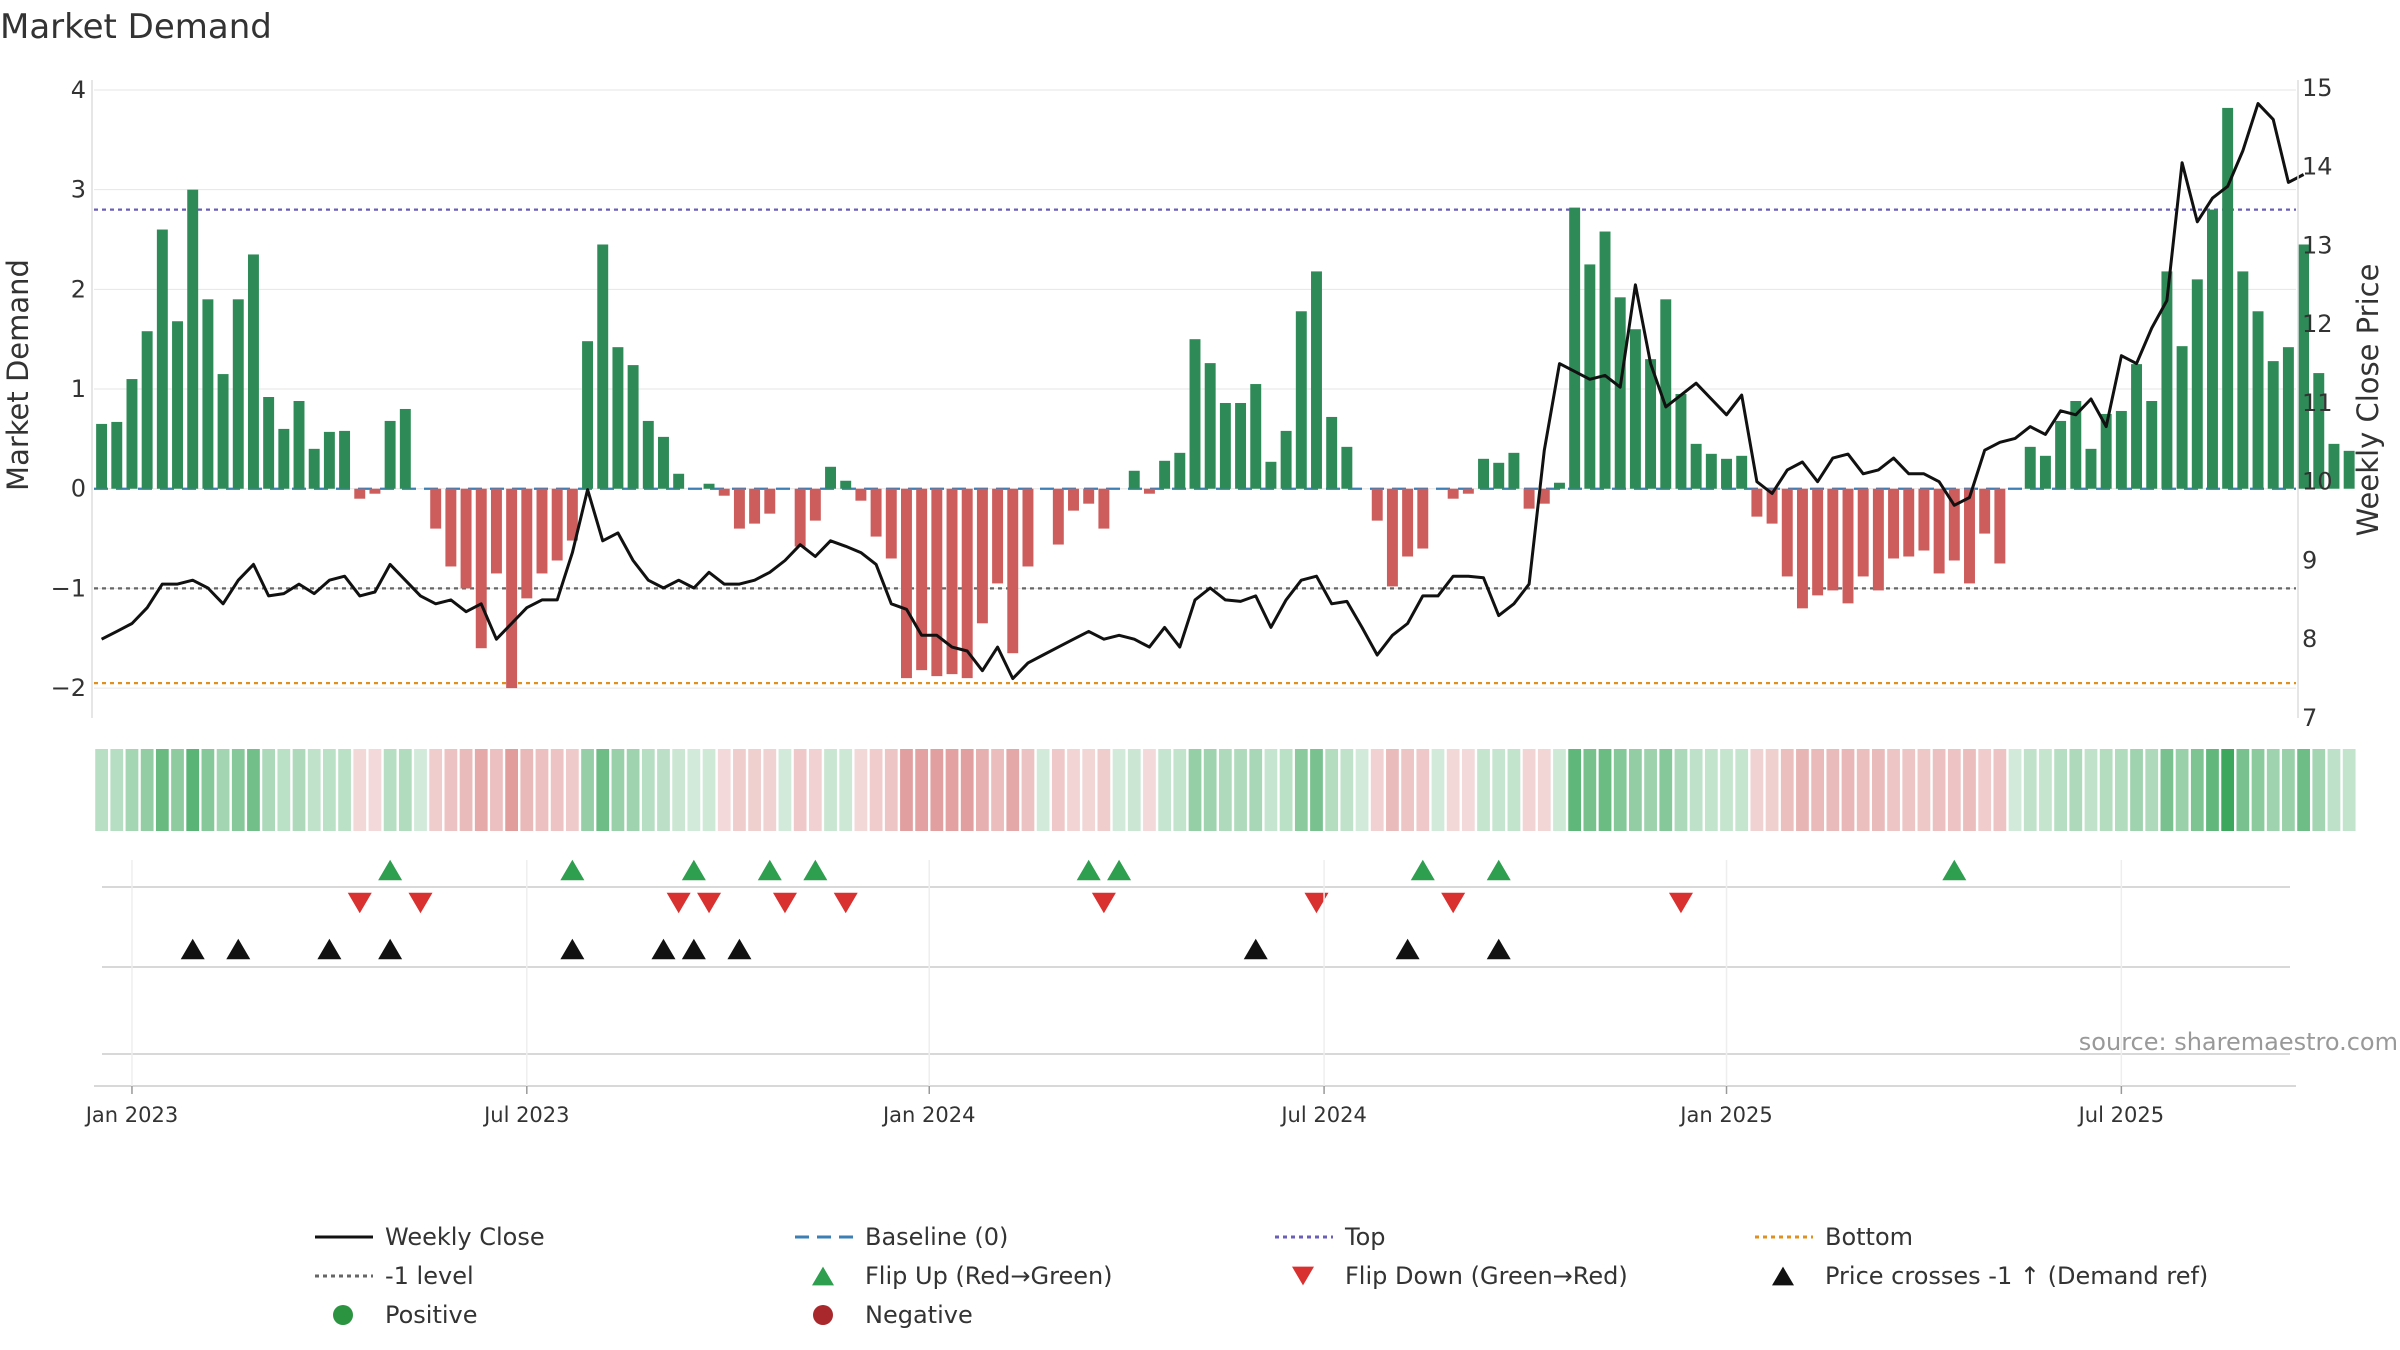 The width and height of the screenshot is (2400, 1350). Describe the element at coordinates (78, 289) in the screenshot. I see `y-tick-label-left: 2` at that location.